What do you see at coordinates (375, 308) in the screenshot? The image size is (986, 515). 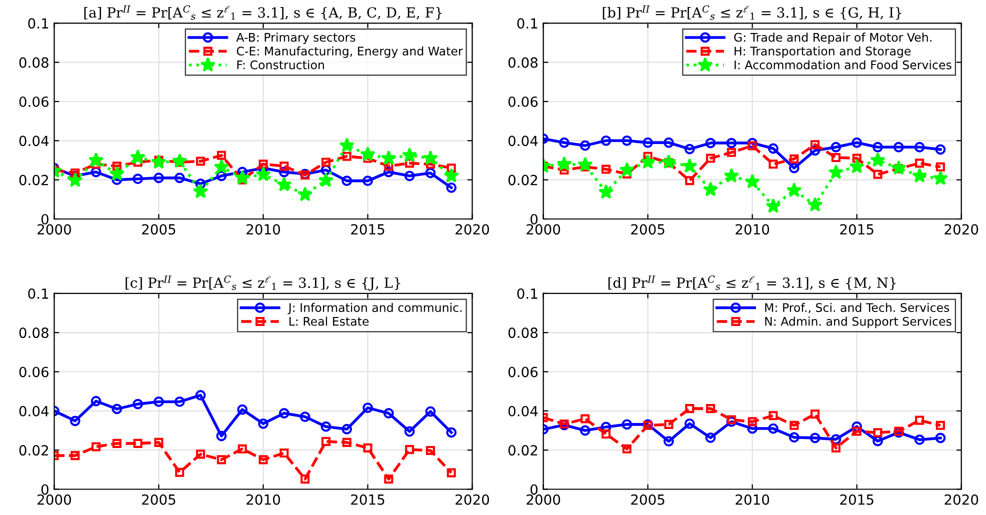 I see `legend-label: J: Information and communic.` at bounding box center [375, 308].